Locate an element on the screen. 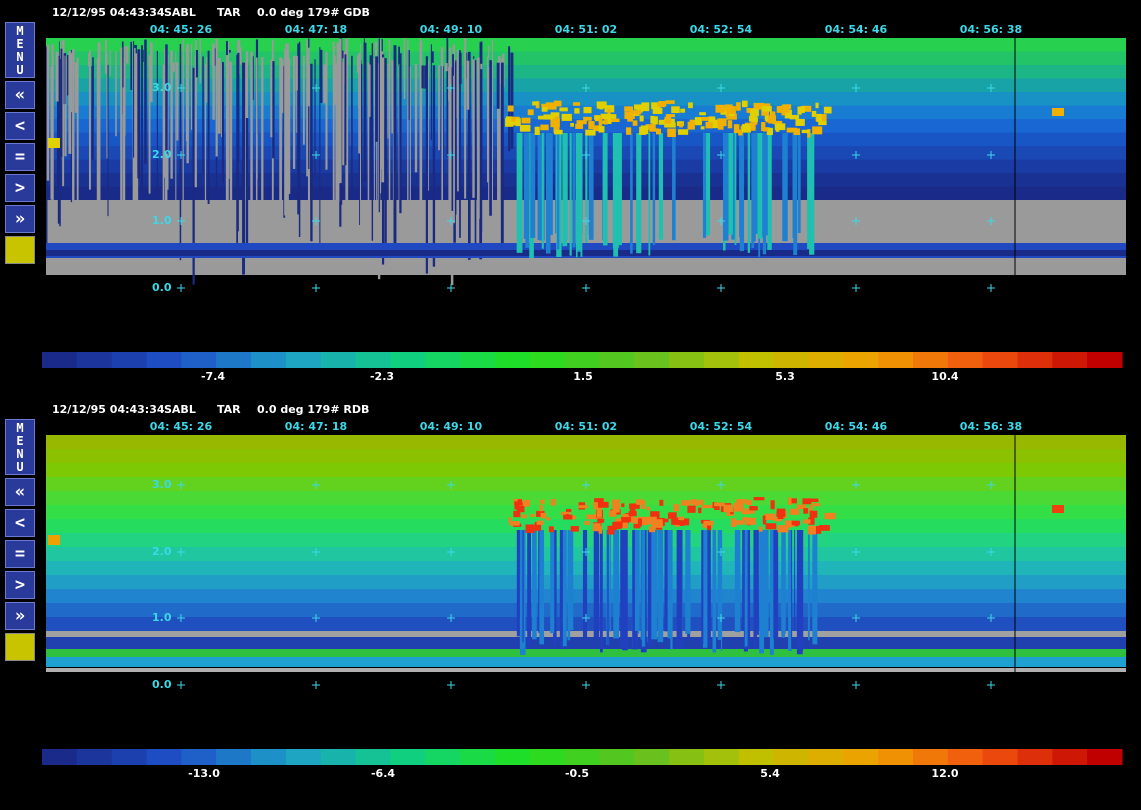  header-field: 12/12/95 04:43:34 is located at coordinates (108, 409).